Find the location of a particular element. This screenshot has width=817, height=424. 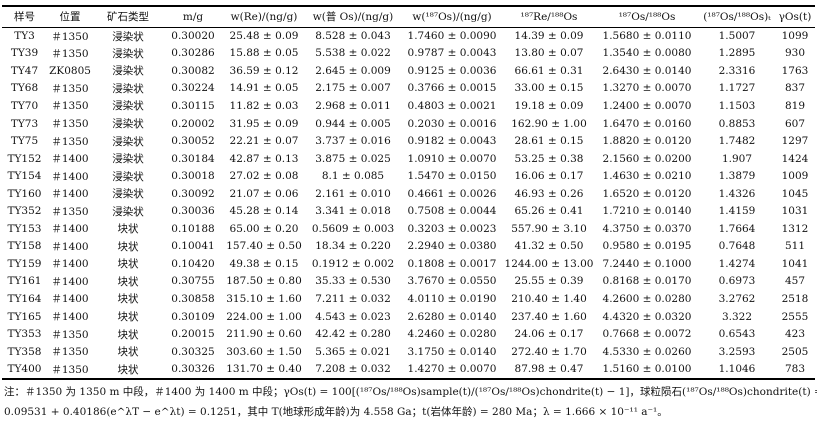

cell-mass: 0.30018 is located at coordinates (193, 176).